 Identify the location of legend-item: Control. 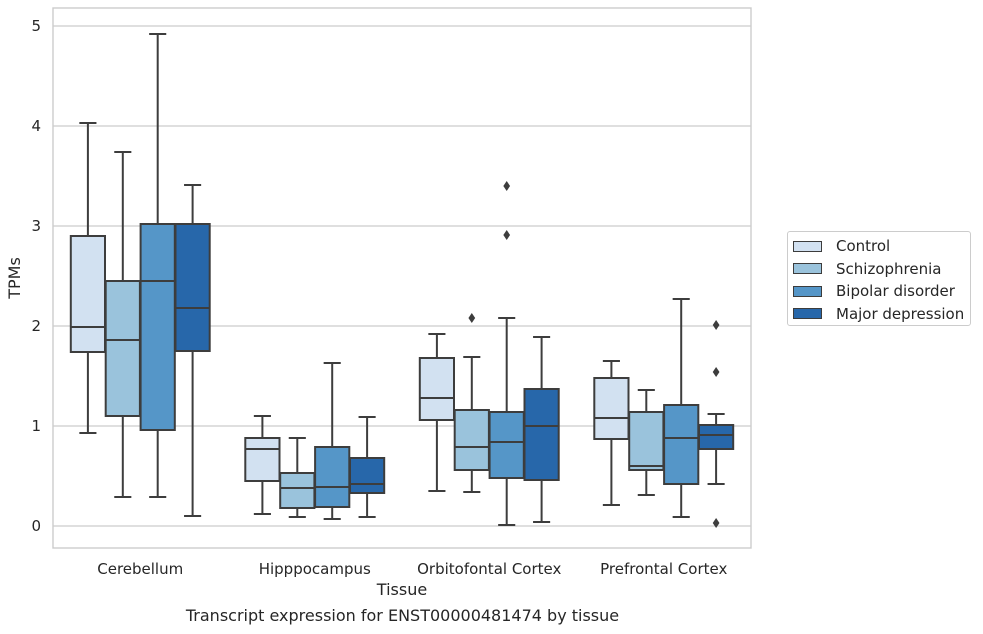
(881, 246).